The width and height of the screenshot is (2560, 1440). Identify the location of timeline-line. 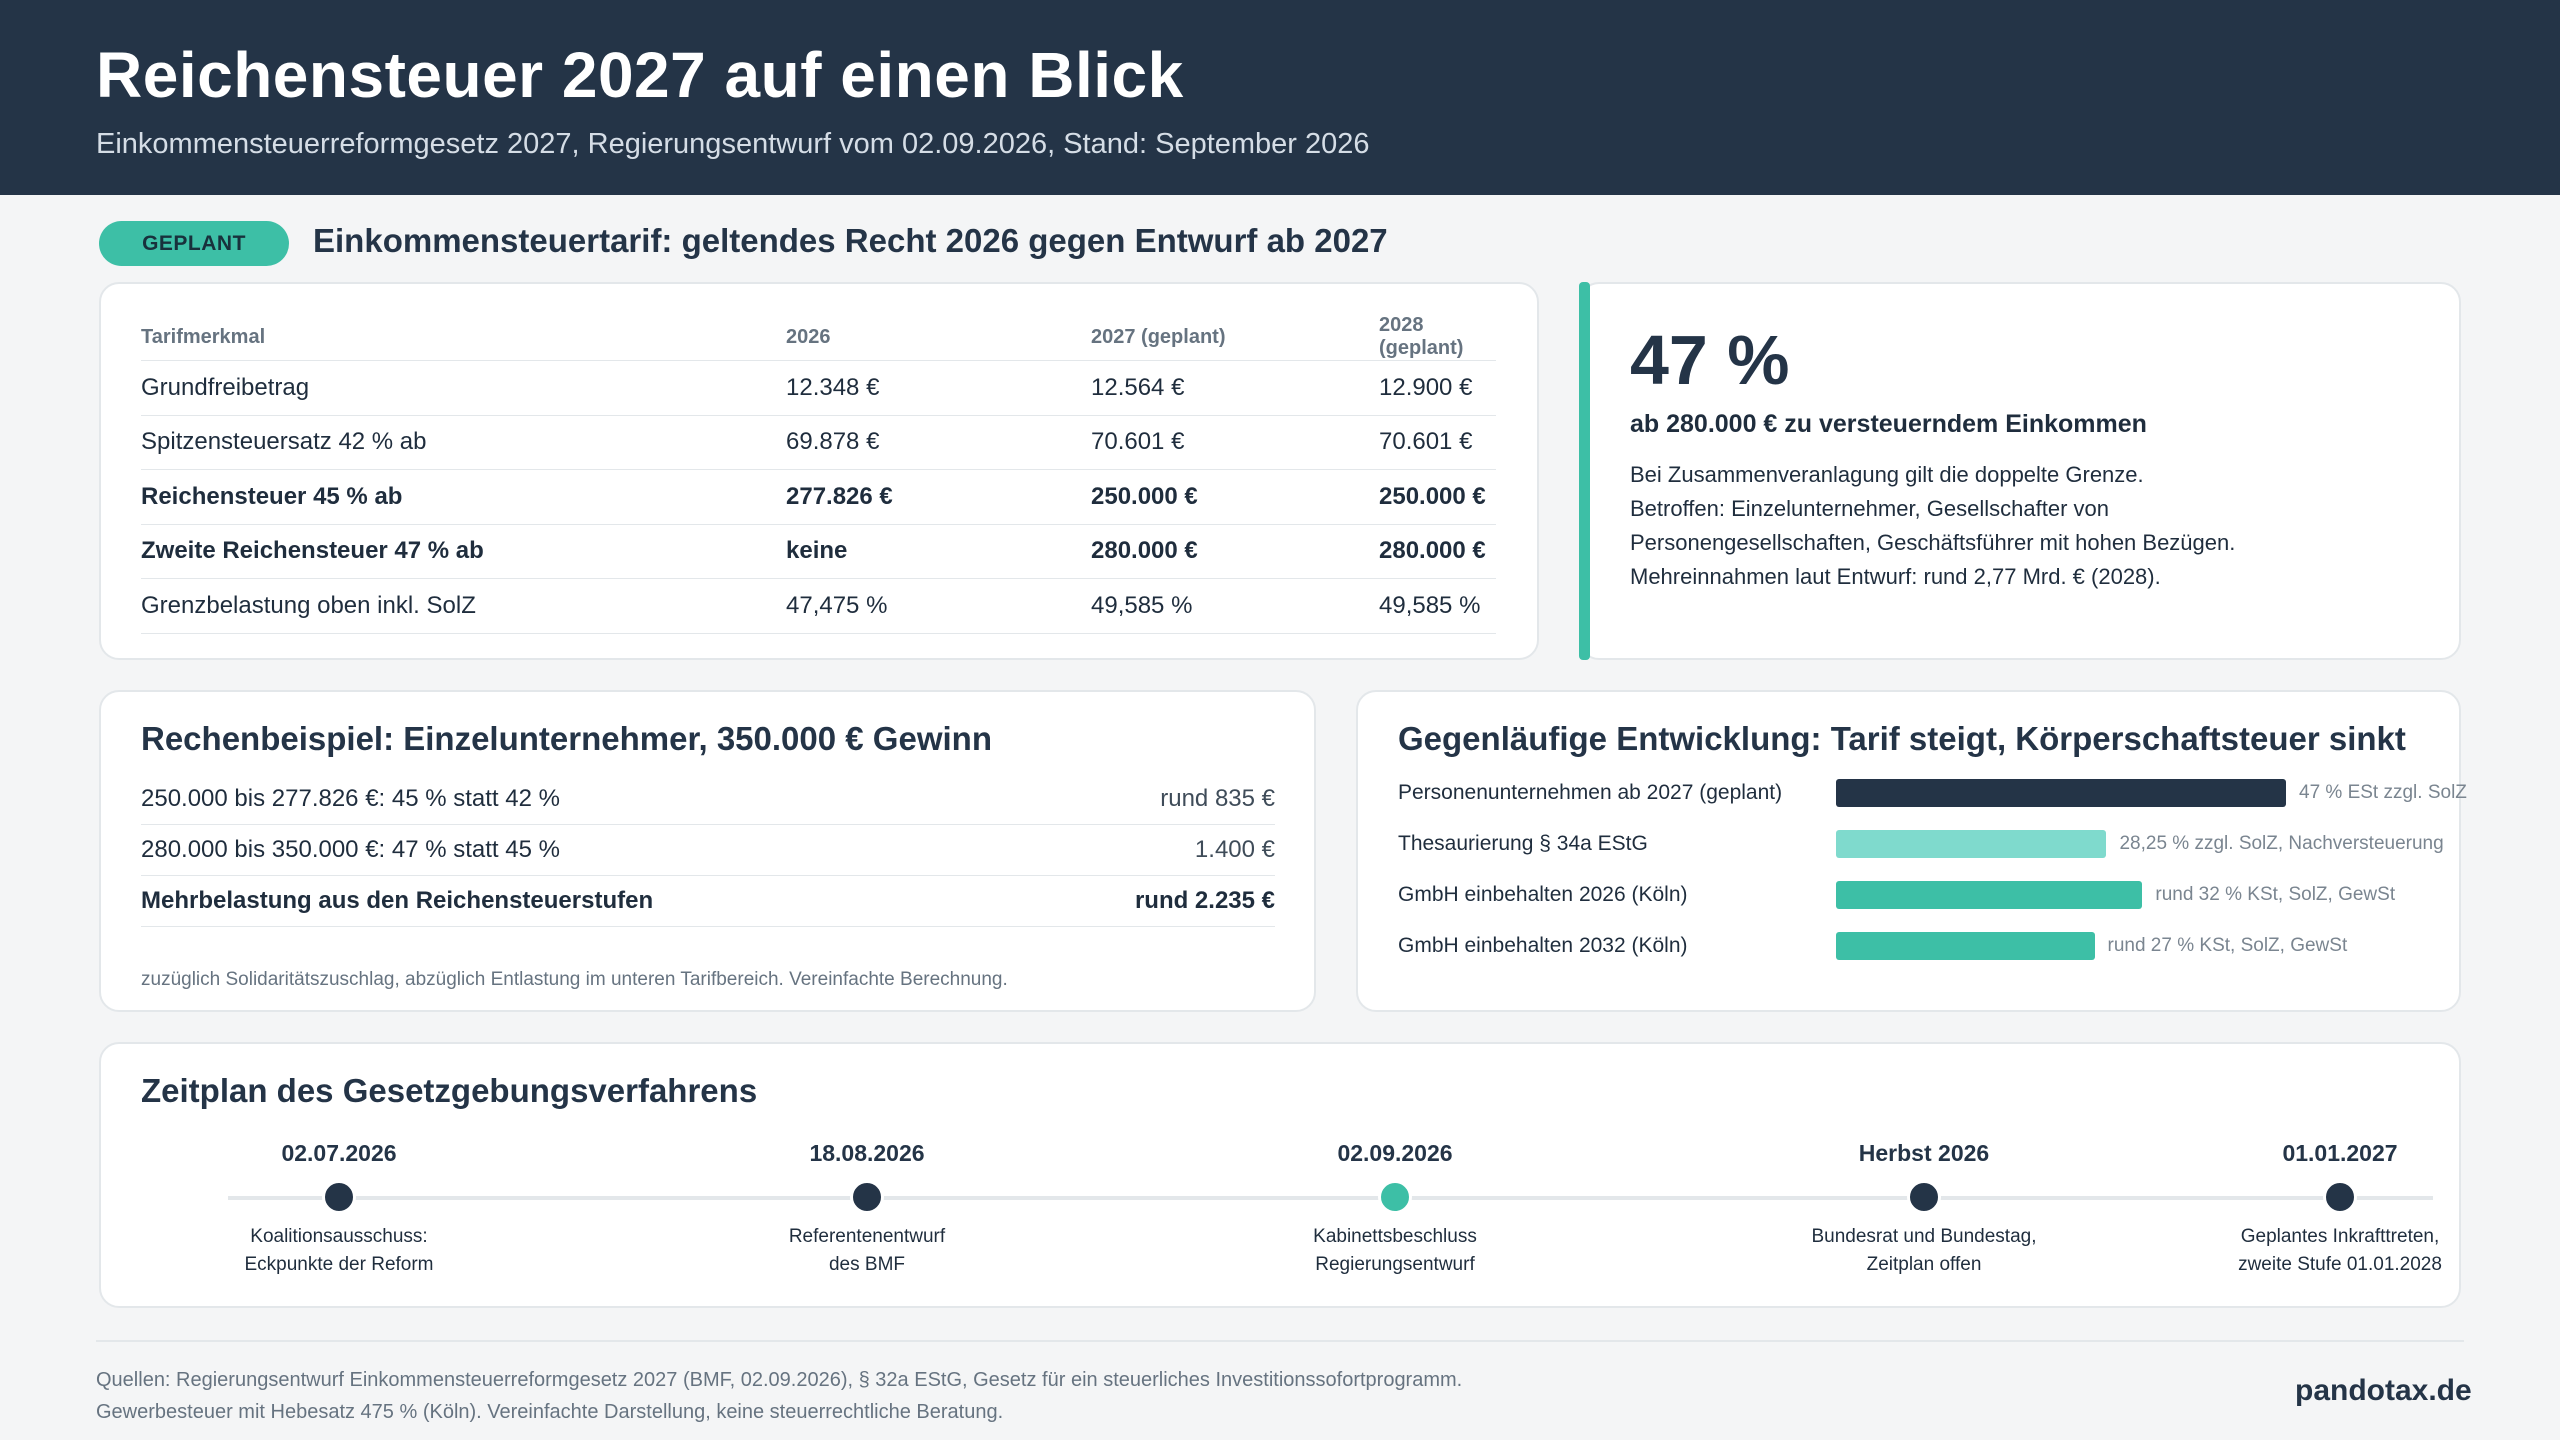
(1330, 1198).